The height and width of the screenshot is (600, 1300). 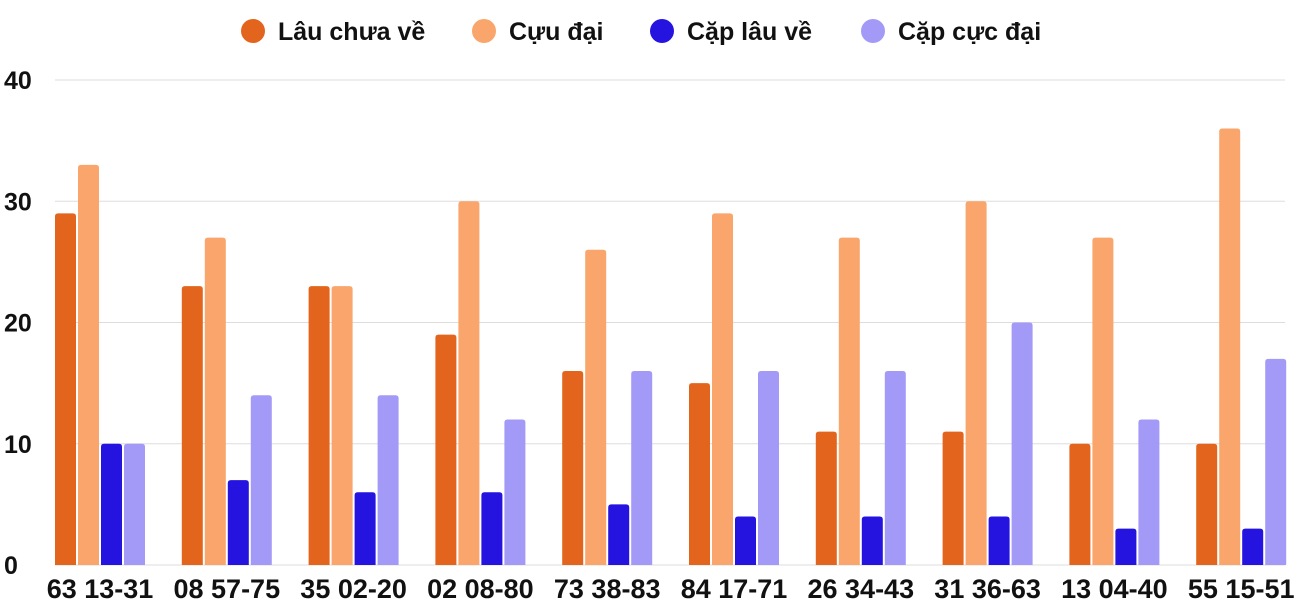 What do you see at coordinates (18, 445) in the screenshot?
I see `y-tick-label: 10` at bounding box center [18, 445].